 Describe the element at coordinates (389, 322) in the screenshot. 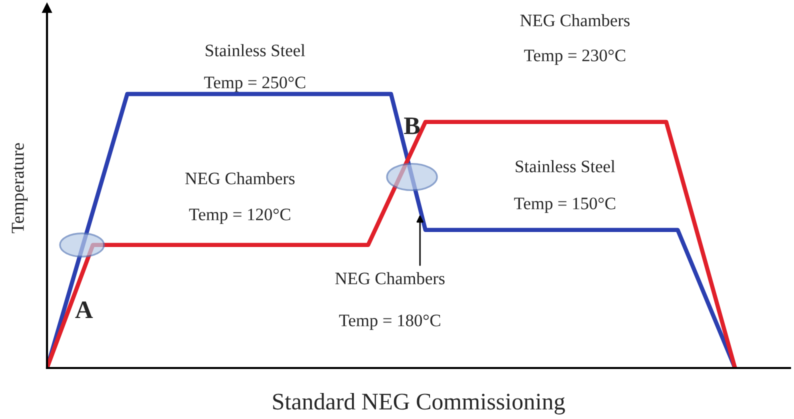

I see `annotation: Temp = 180°C` at that location.